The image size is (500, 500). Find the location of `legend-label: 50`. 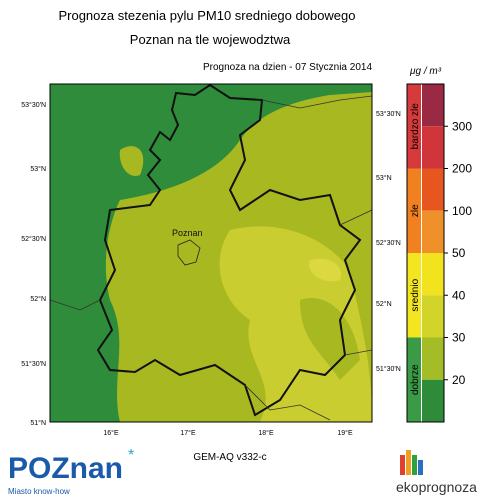

legend-label: 50 is located at coordinates (459, 253).